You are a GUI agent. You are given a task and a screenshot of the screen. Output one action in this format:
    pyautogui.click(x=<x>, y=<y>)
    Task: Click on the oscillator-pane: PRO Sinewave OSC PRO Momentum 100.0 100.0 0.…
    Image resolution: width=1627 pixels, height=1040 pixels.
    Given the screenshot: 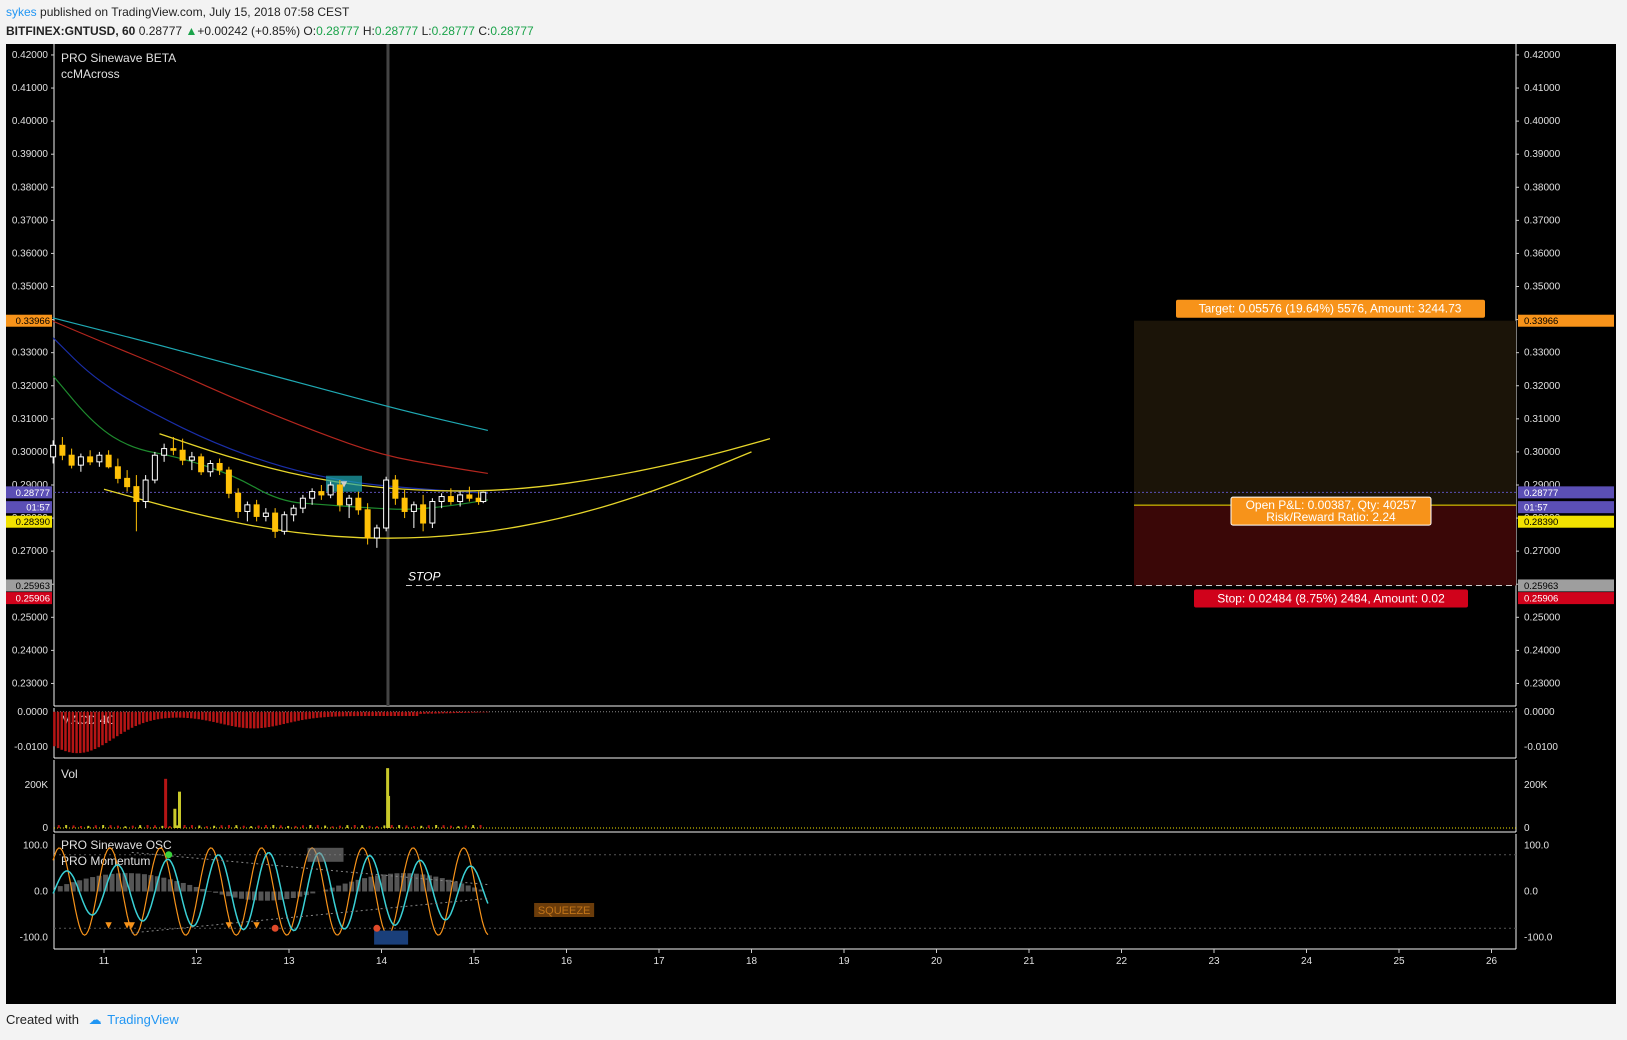 What is the action you would take?
    pyautogui.click(x=786, y=892)
    